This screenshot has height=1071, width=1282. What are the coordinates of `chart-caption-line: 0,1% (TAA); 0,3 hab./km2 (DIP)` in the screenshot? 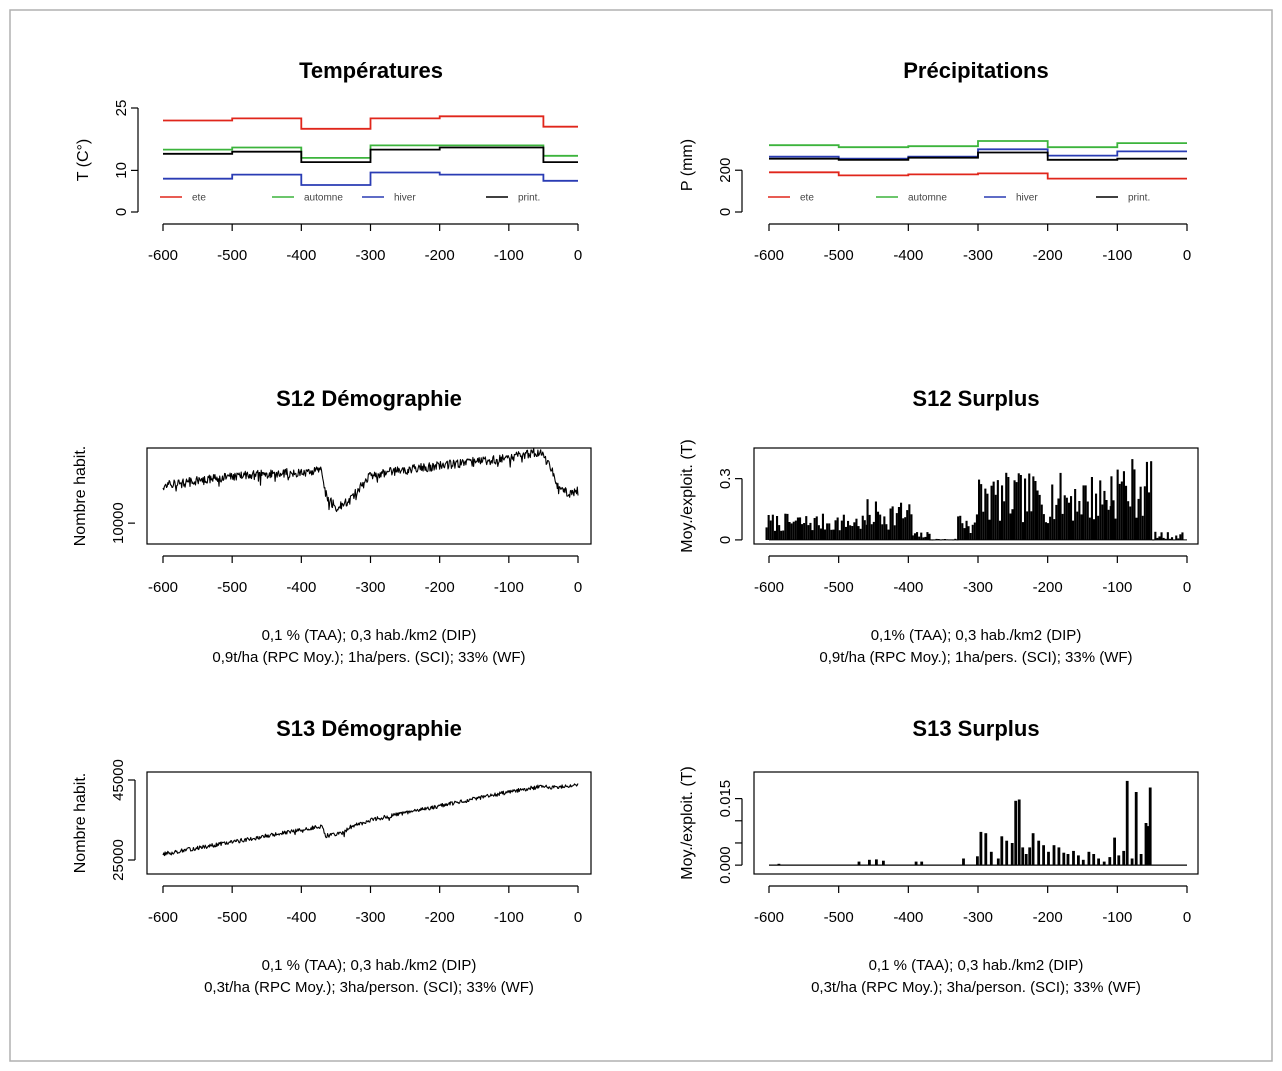 It's located at (976, 635).